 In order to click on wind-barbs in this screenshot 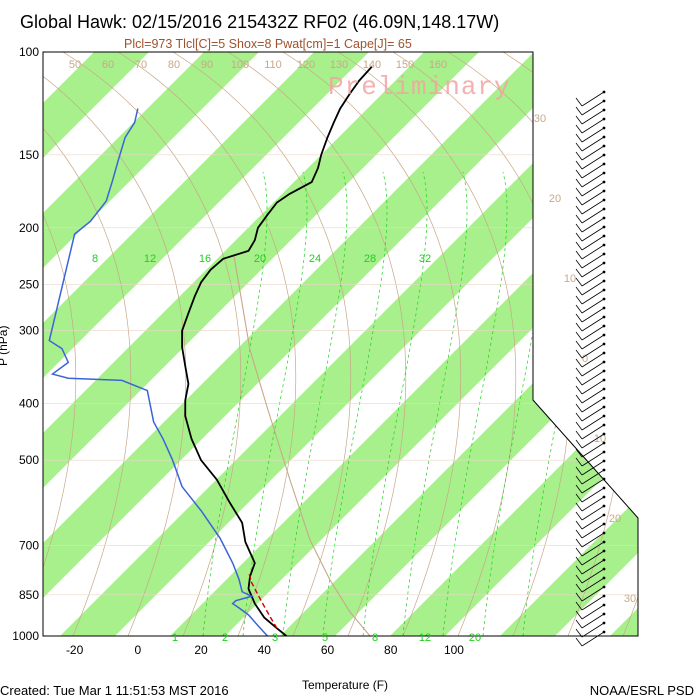, I will do `click(590, 368)`.